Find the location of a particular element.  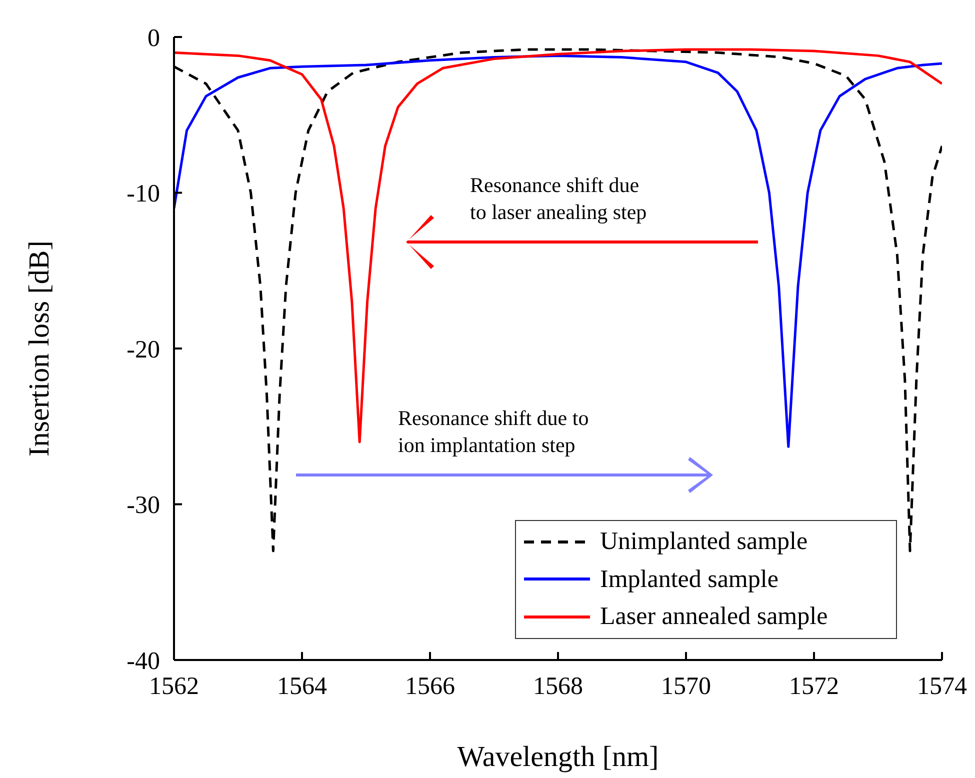

legend-label: Unimplanted sample is located at coordinates (704, 542).